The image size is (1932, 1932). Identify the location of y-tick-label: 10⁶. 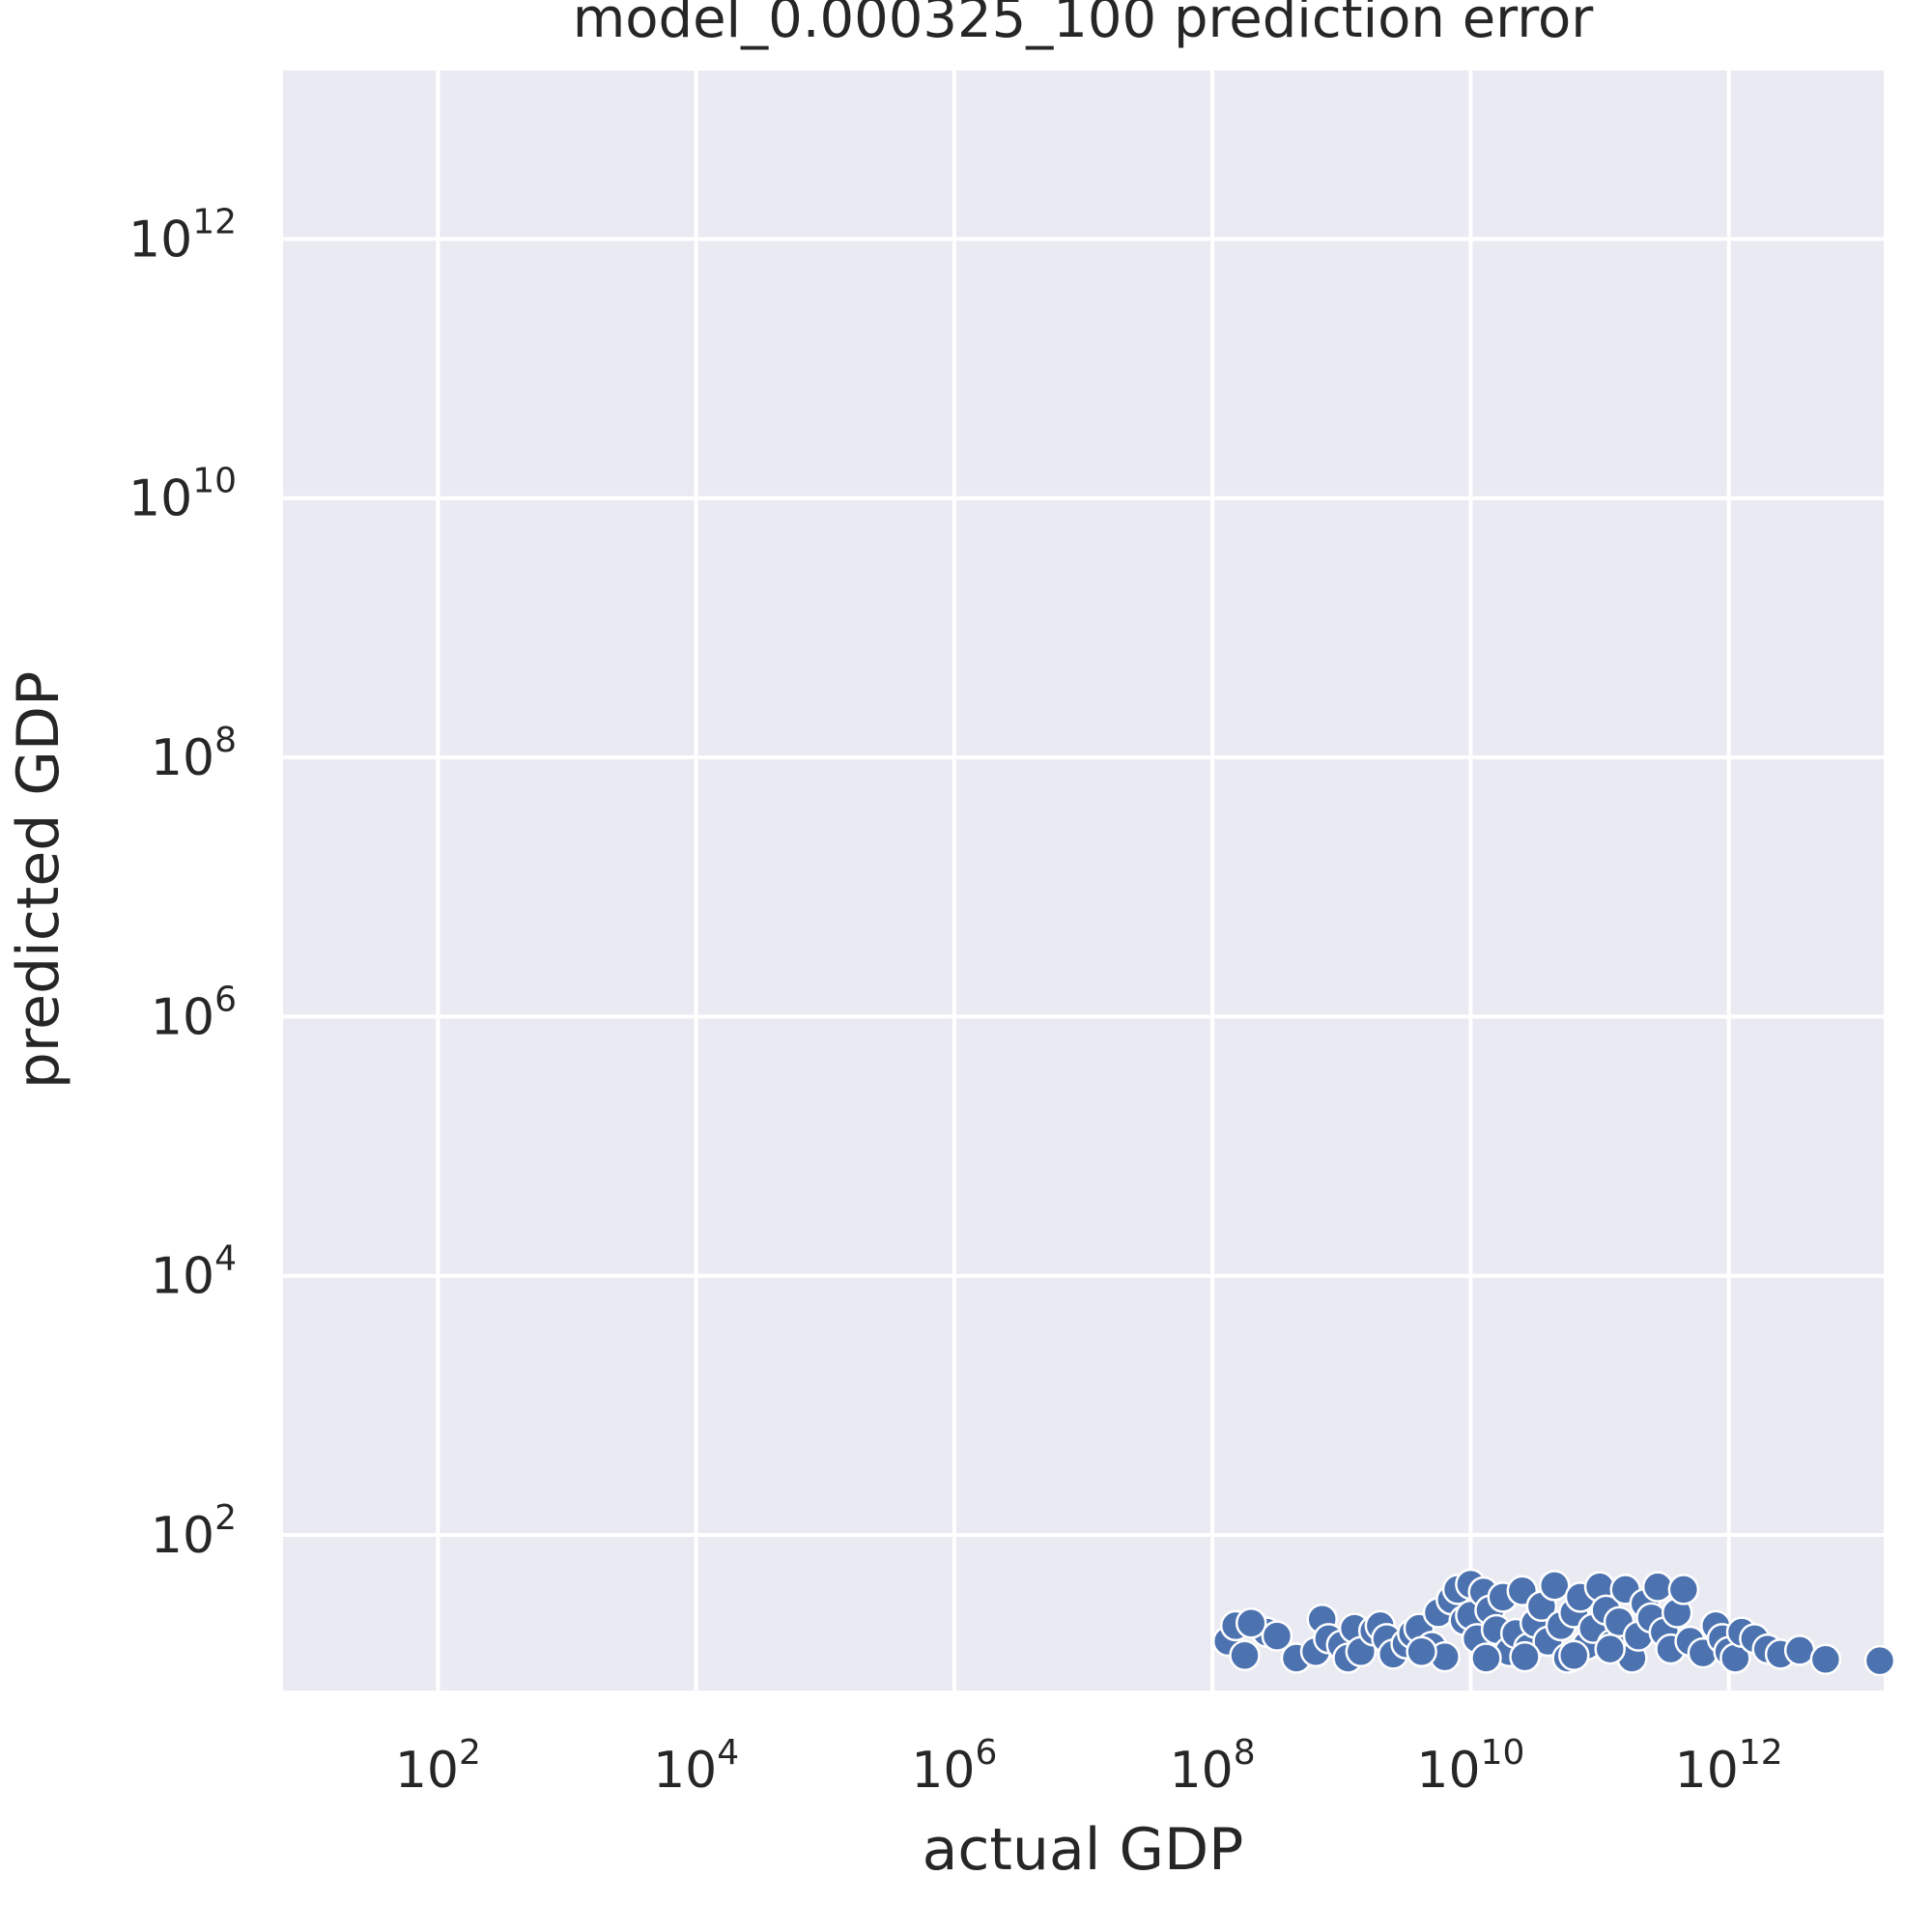
(194, 1013).